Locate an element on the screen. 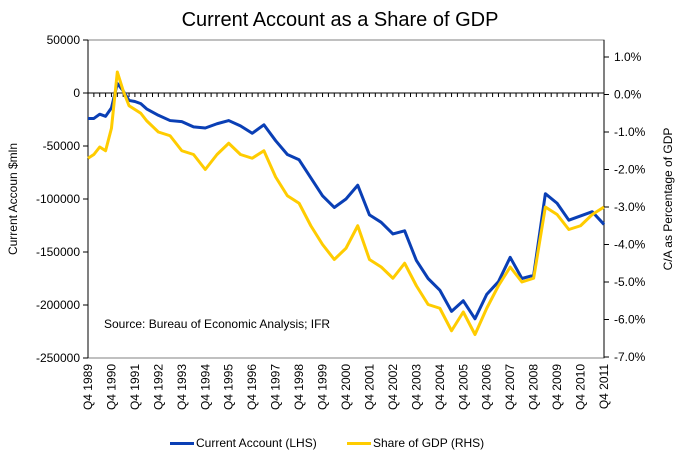 The image size is (685, 464). x-tick-label: Q4 2005 is located at coordinates (463, 387).